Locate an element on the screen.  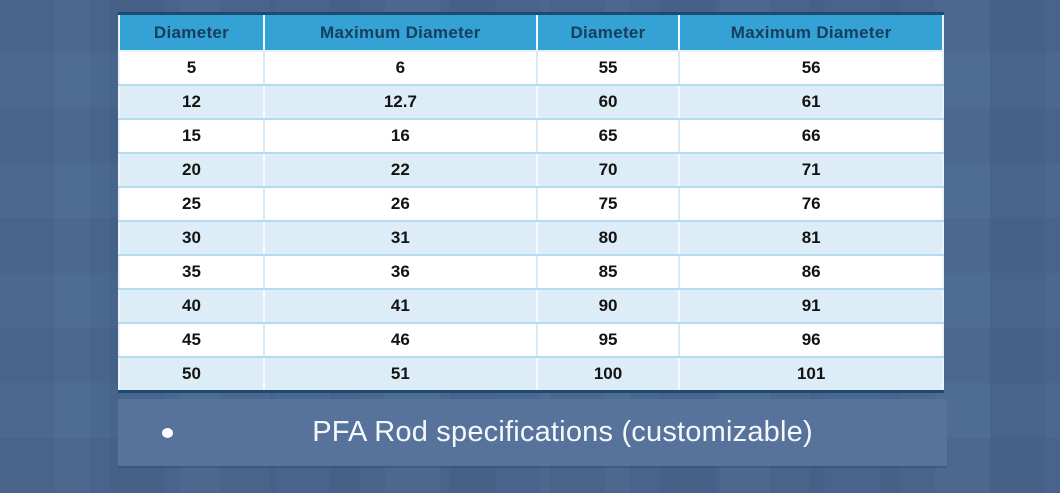
table-row: 12 12.7 60 61 is located at coordinates (531, 102).